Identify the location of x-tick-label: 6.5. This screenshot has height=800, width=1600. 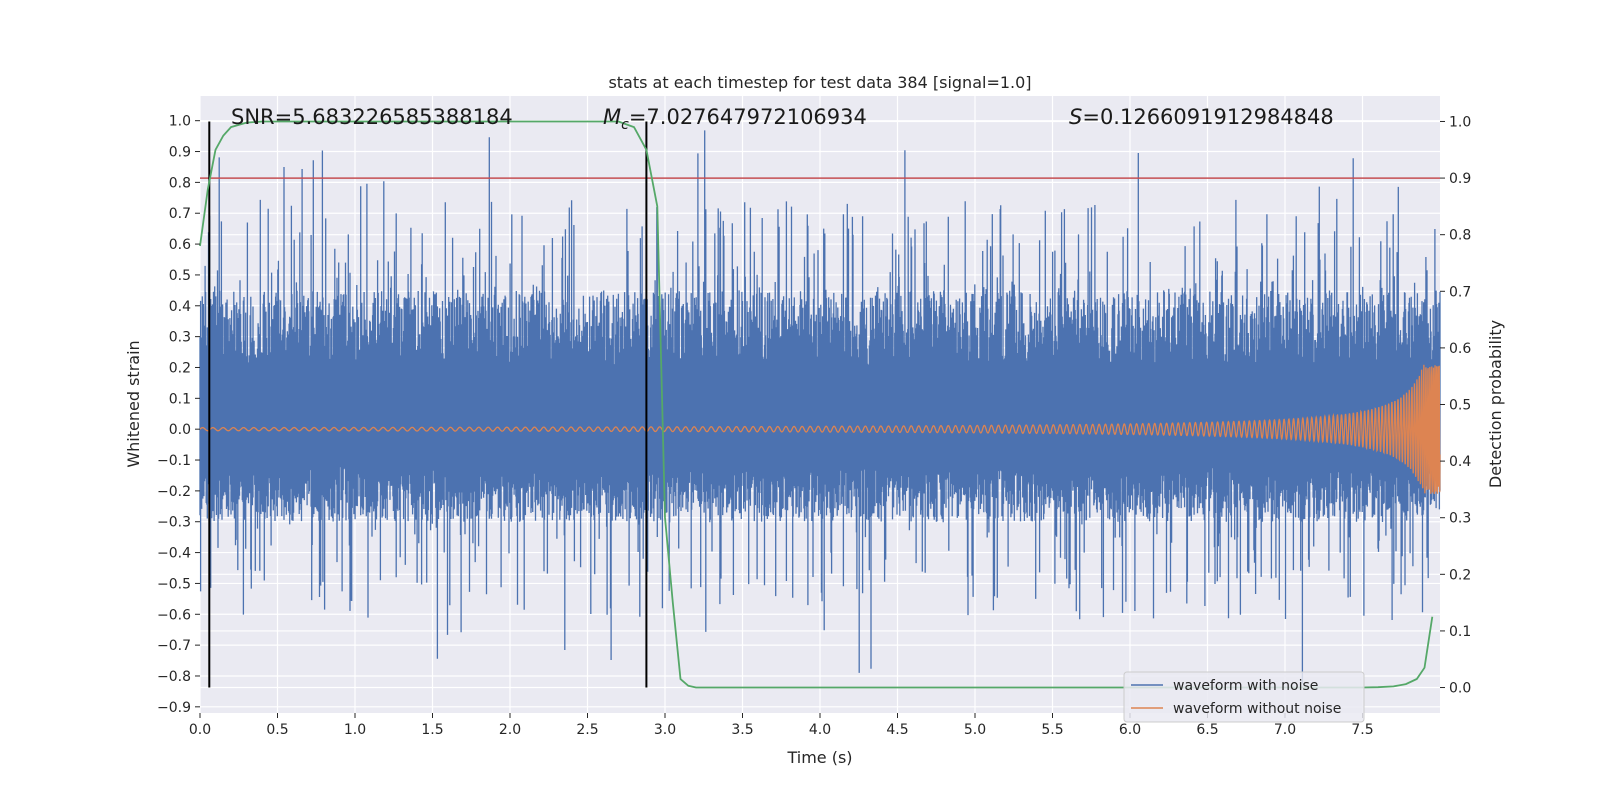
(1207, 730).